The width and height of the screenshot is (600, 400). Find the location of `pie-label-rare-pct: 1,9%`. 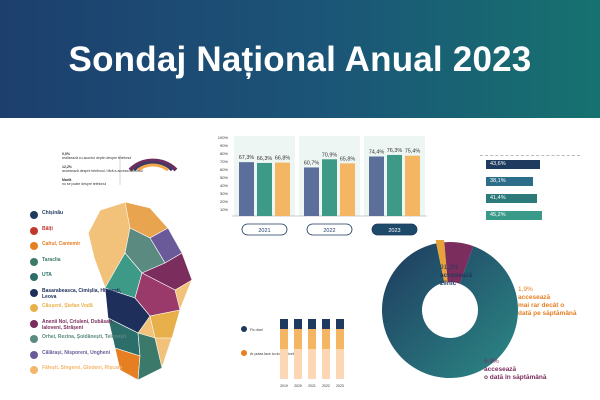

pie-label-rare-pct: 1,9% is located at coordinates (525, 289).